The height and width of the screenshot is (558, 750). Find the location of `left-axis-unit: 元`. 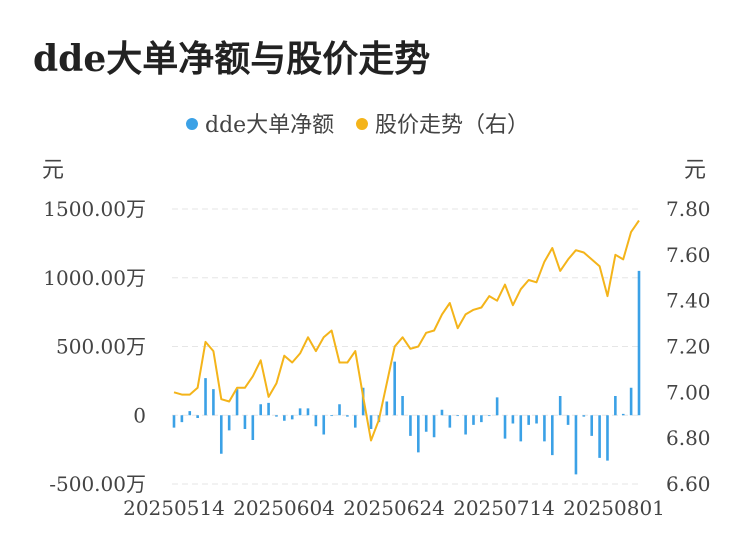

left-axis-unit: 元 is located at coordinates (53, 170).